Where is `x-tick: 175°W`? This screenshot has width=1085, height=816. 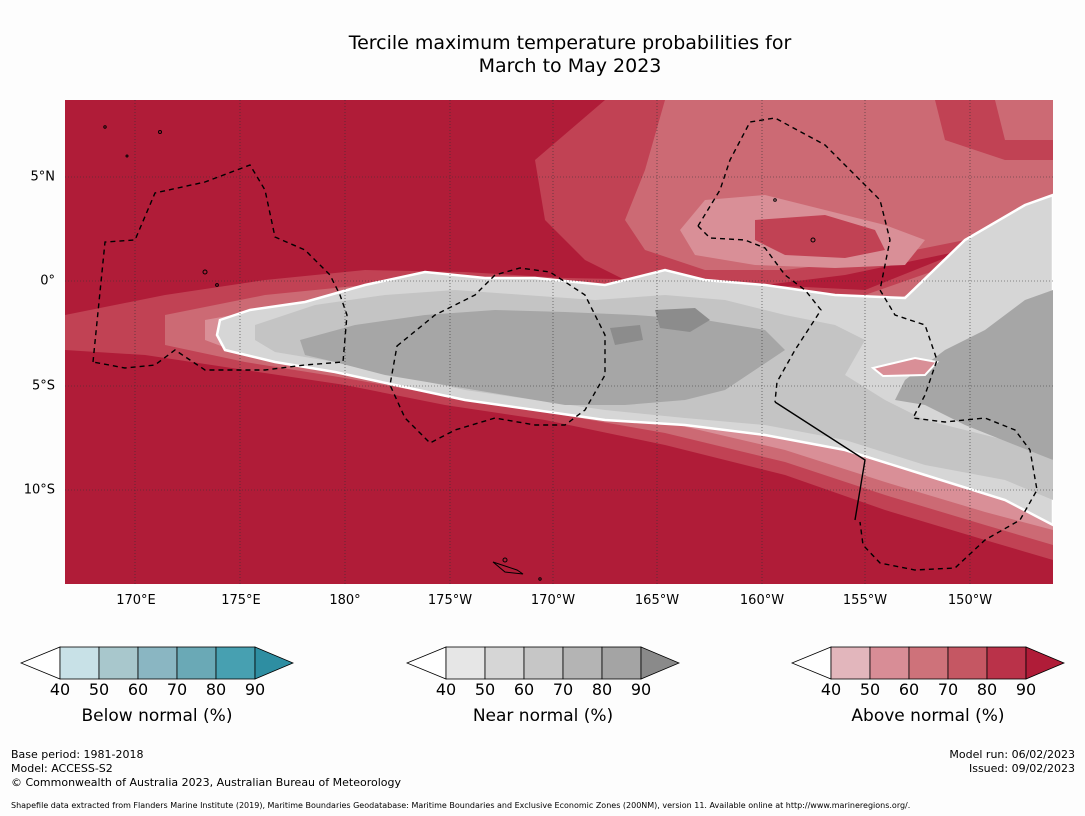
x-tick: 175°W is located at coordinates (450, 600).